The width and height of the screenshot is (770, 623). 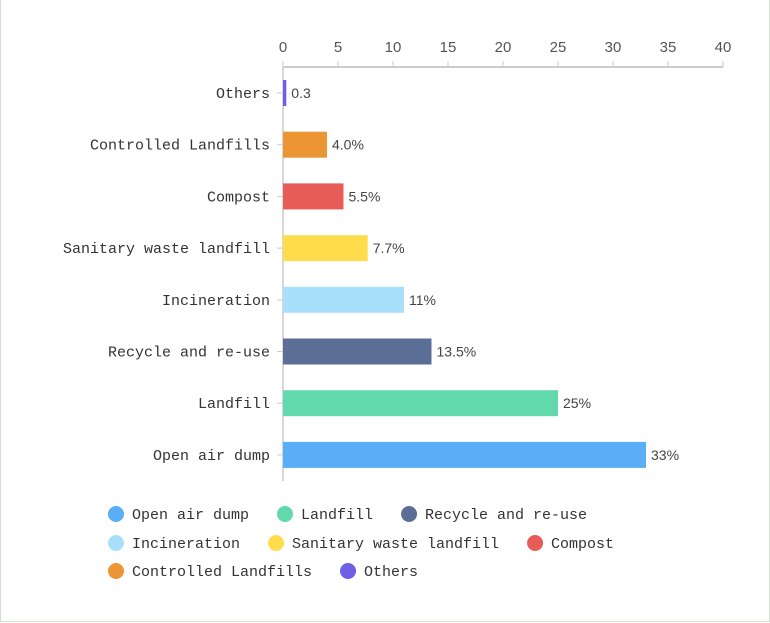 I want to click on category-label: Landfill, so click(x=234, y=404).